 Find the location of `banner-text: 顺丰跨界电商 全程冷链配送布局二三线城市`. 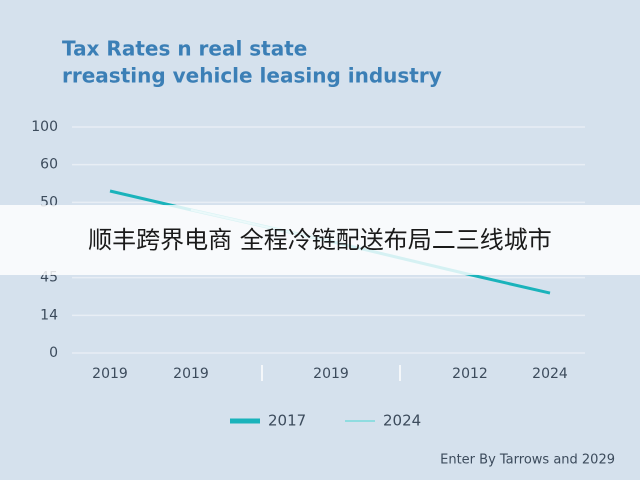

banner-text: 顺丰跨界电商 全程冷链配送布局二三线城市 is located at coordinates (320, 240).